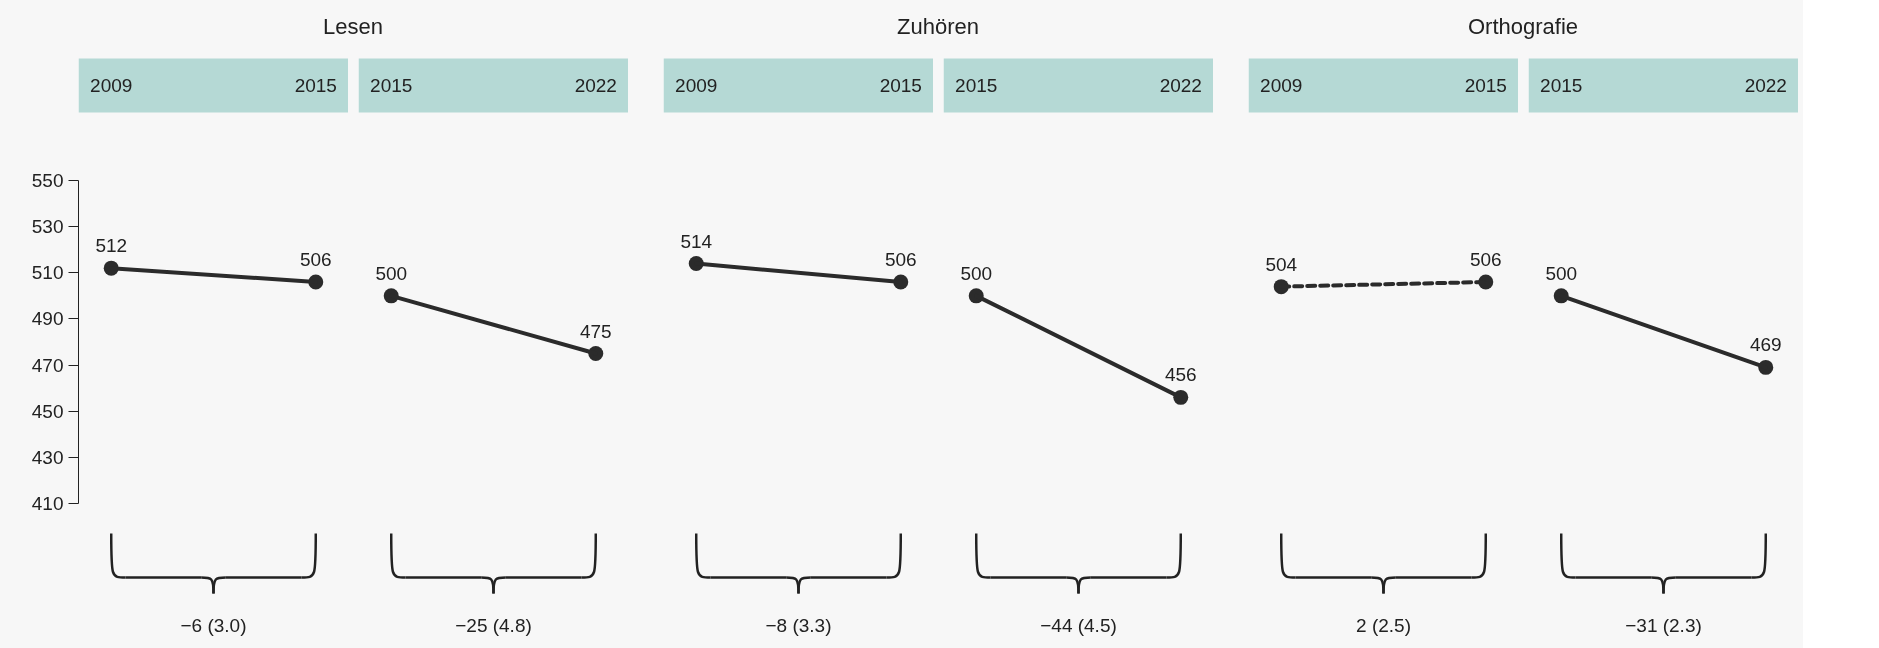 The height and width of the screenshot is (648, 1879). Describe the element at coordinates (938, 27) in the screenshot. I see `chart-title: Zuhören` at that location.